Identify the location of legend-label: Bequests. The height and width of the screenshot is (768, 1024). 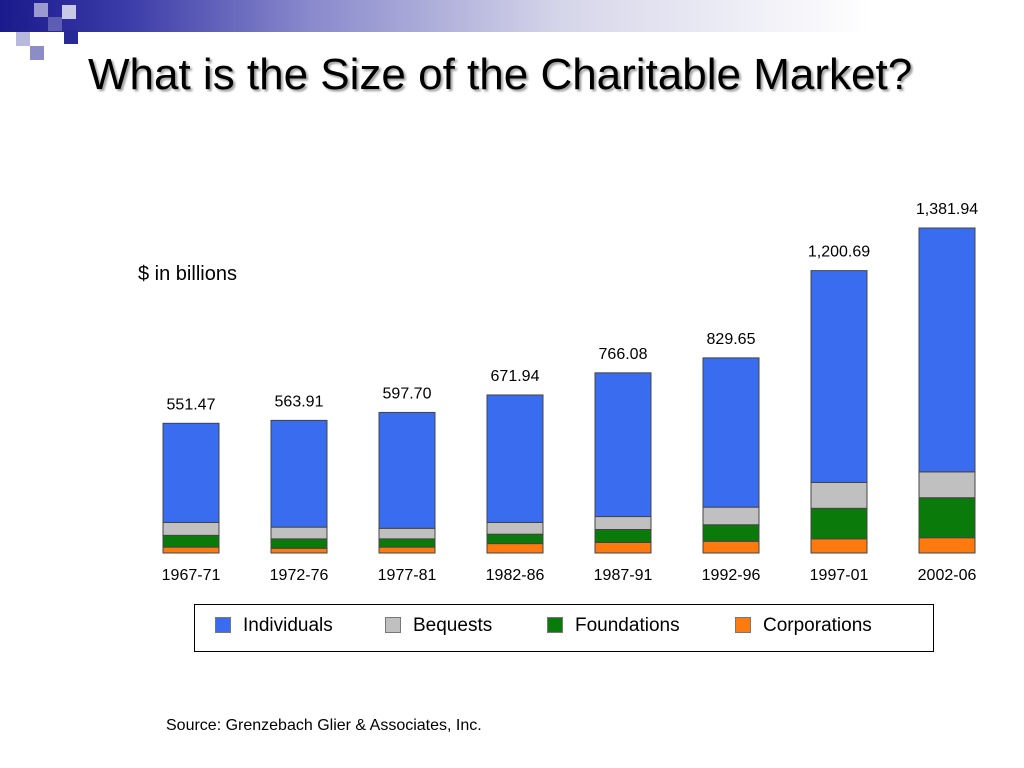
(453, 625).